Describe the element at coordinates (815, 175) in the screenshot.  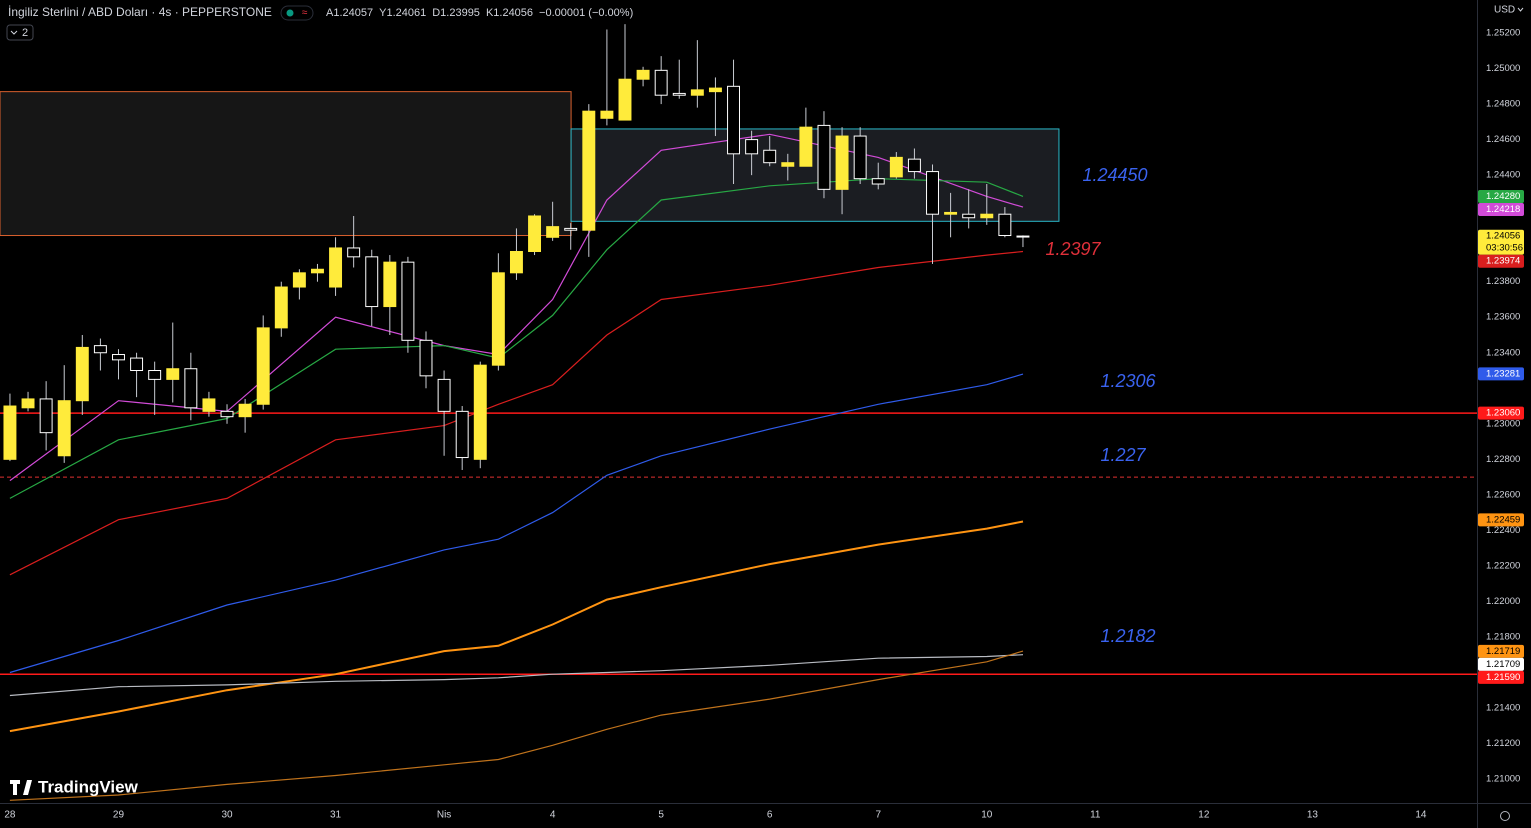
I see `zone` at that location.